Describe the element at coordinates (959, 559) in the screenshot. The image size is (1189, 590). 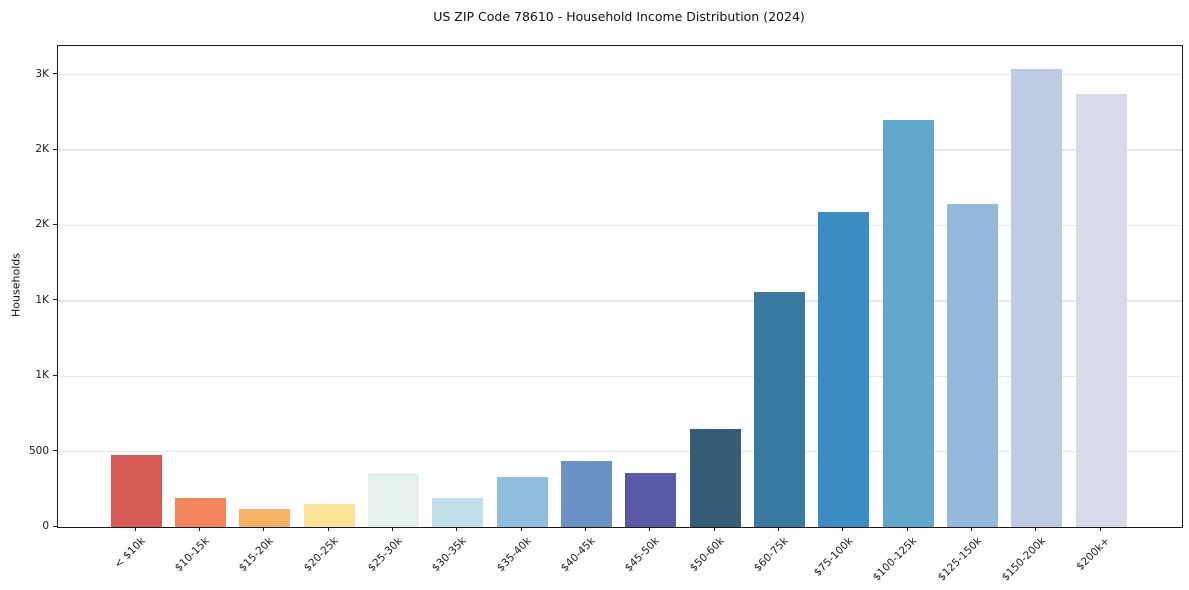
I see `x-tick-label: $125-150k` at that location.